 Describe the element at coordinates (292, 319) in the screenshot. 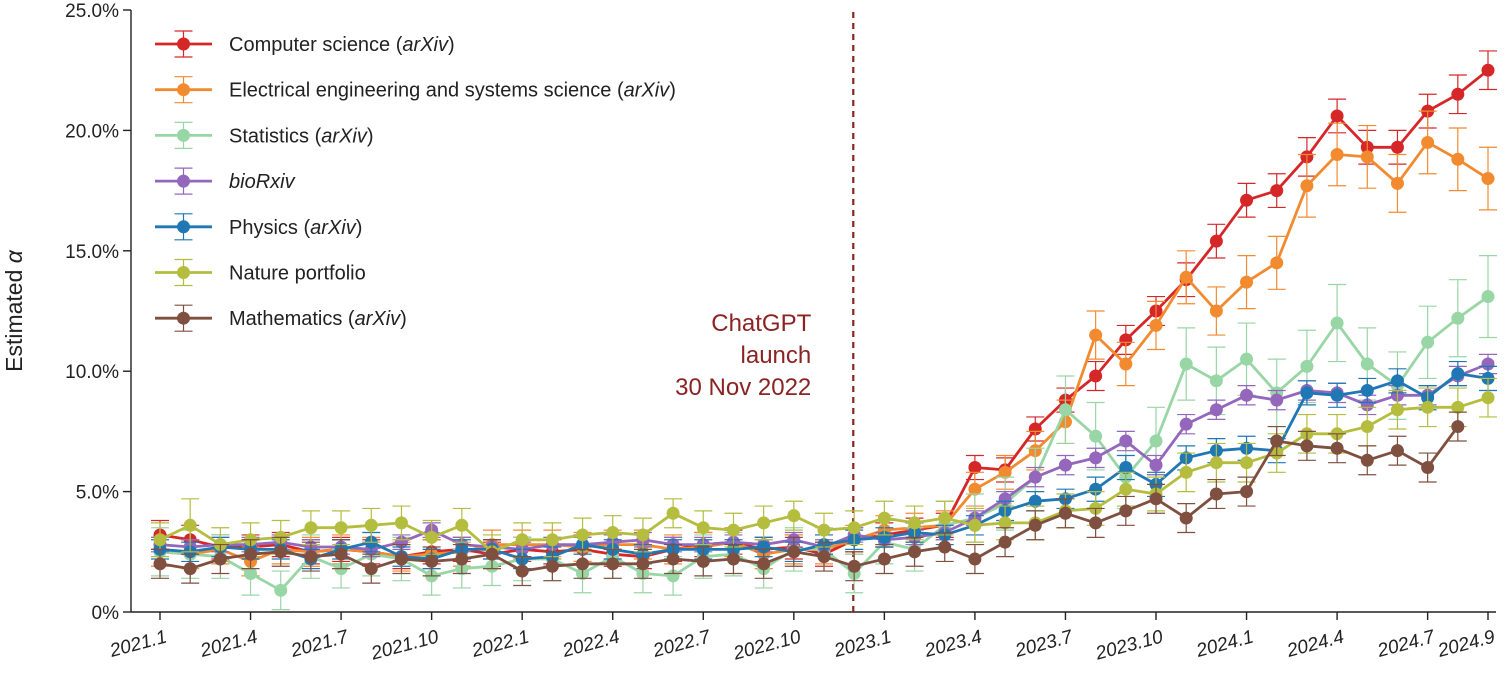

I see `legend-label-plain: Mathematics (` at that location.